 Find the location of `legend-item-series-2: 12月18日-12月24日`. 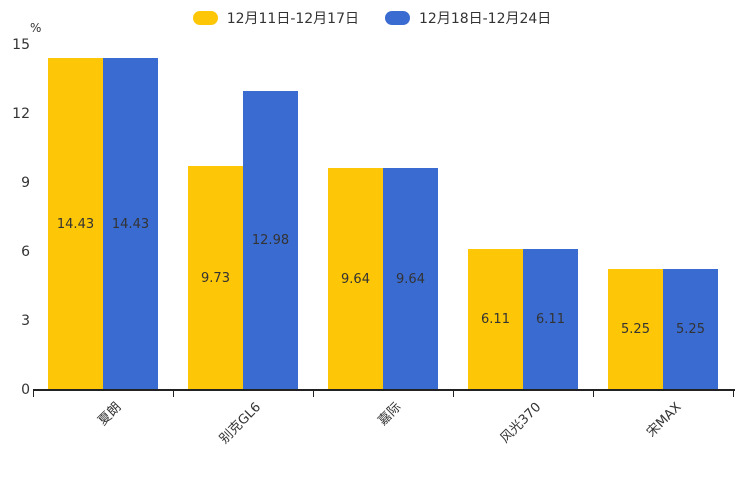

legend-item-series-2: 12月18日-12月24日 is located at coordinates (468, 18).